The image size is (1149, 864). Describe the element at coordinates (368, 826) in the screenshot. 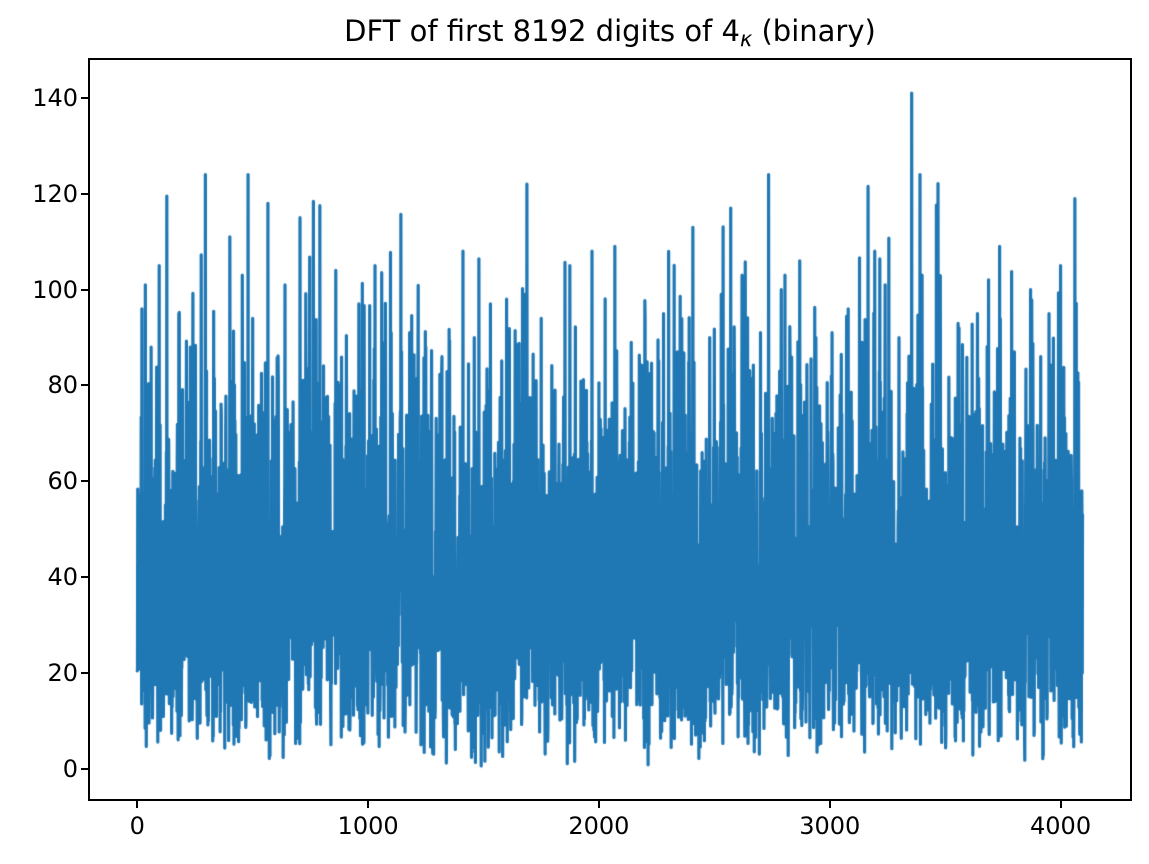

I see `x-tick-label: 1000` at that location.